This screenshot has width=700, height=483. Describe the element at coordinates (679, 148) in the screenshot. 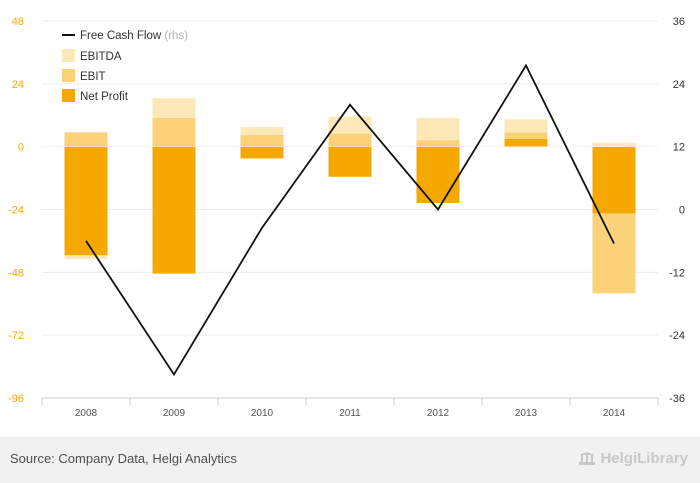

I see `y-right-tick-label: 12` at that location.